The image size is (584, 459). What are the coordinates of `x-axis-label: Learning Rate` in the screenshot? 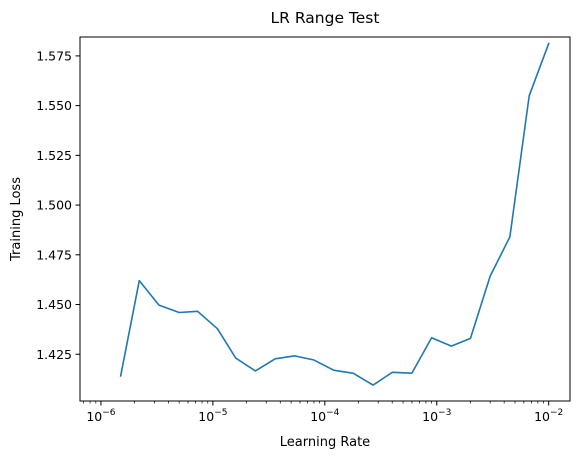 It's located at (325, 442).